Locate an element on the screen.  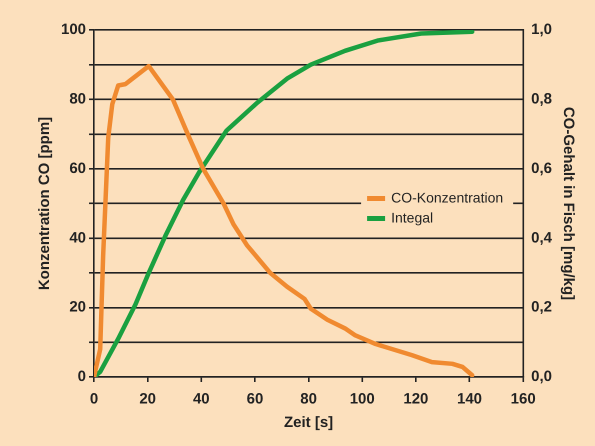
y-tick-label: 20 is located at coordinates (77, 307).